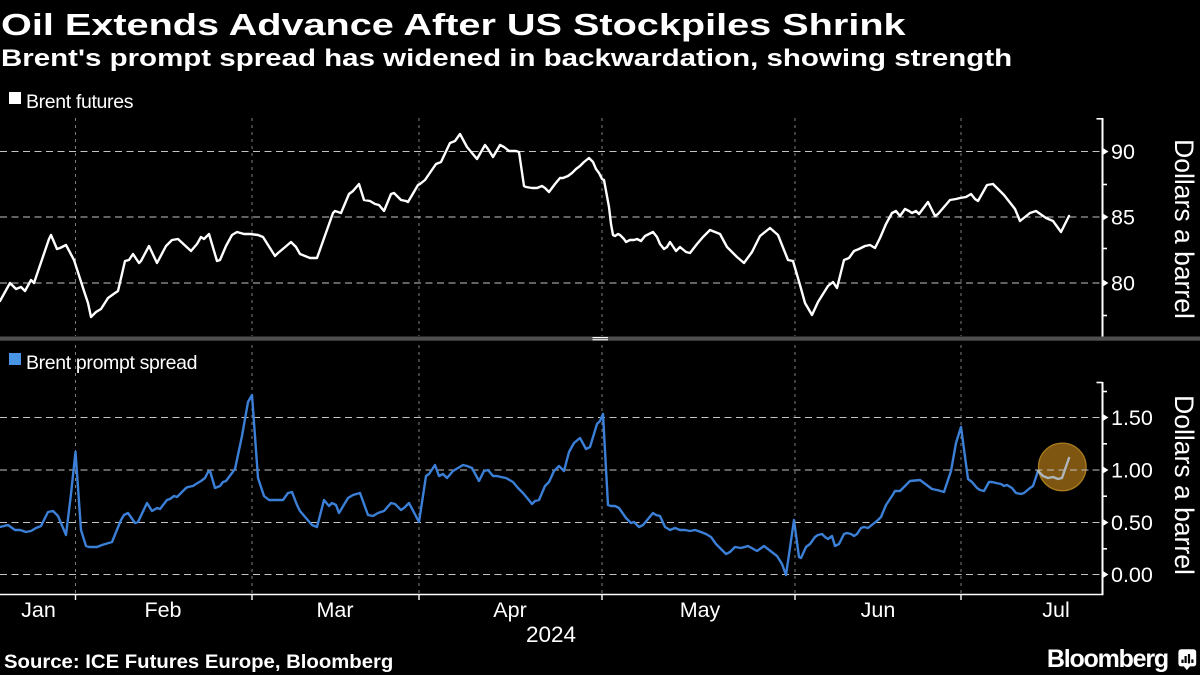  What do you see at coordinates (1132, 471) in the screenshot?
I see `svg-text: 1.00` at bounding box center [1132, 471].